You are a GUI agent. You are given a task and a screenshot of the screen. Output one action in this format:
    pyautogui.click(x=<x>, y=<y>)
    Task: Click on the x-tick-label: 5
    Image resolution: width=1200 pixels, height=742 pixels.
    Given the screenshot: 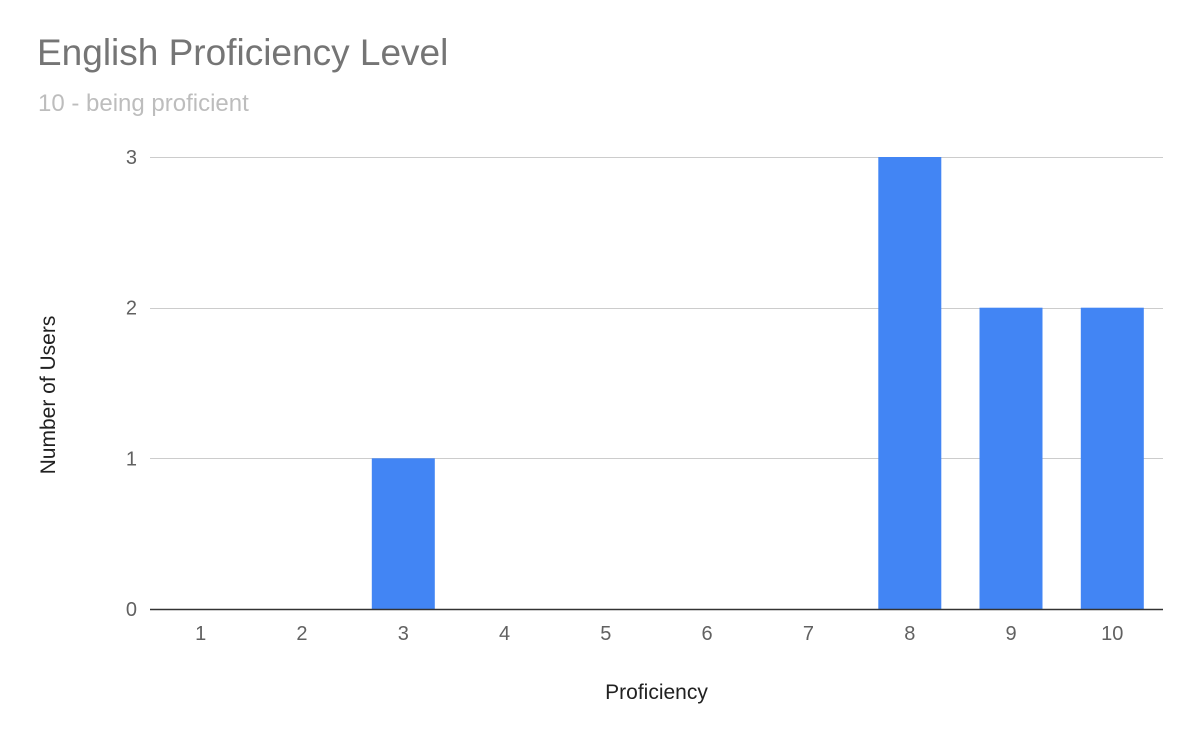 What is the action you would take?
    pyautogui.click(x=605, y=634)
    